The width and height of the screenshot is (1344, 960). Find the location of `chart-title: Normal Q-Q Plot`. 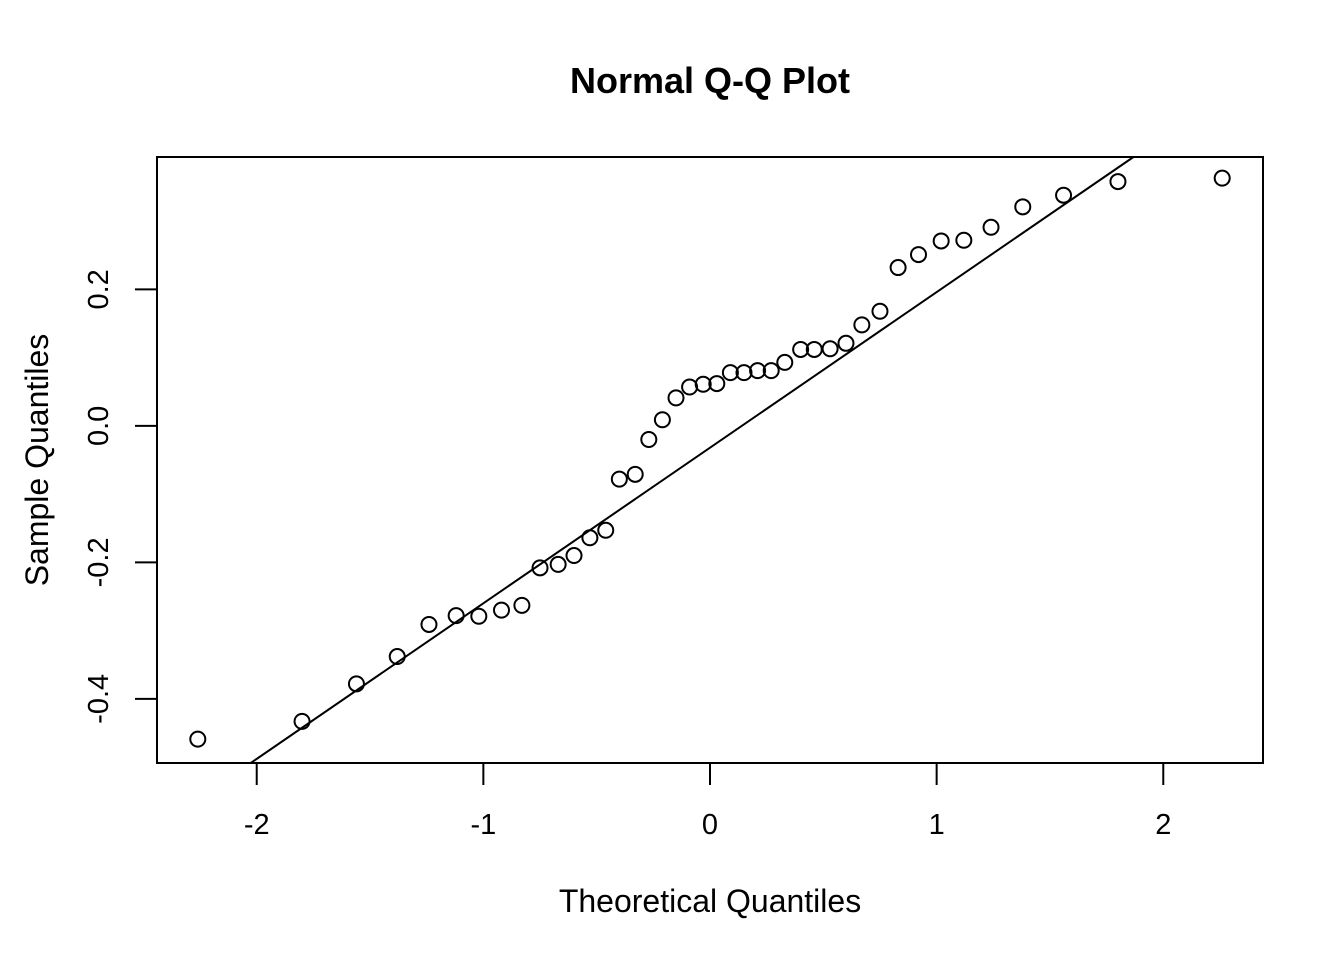

chart-title: Normal Q-Q Plot is located at coordinates (710, 80).